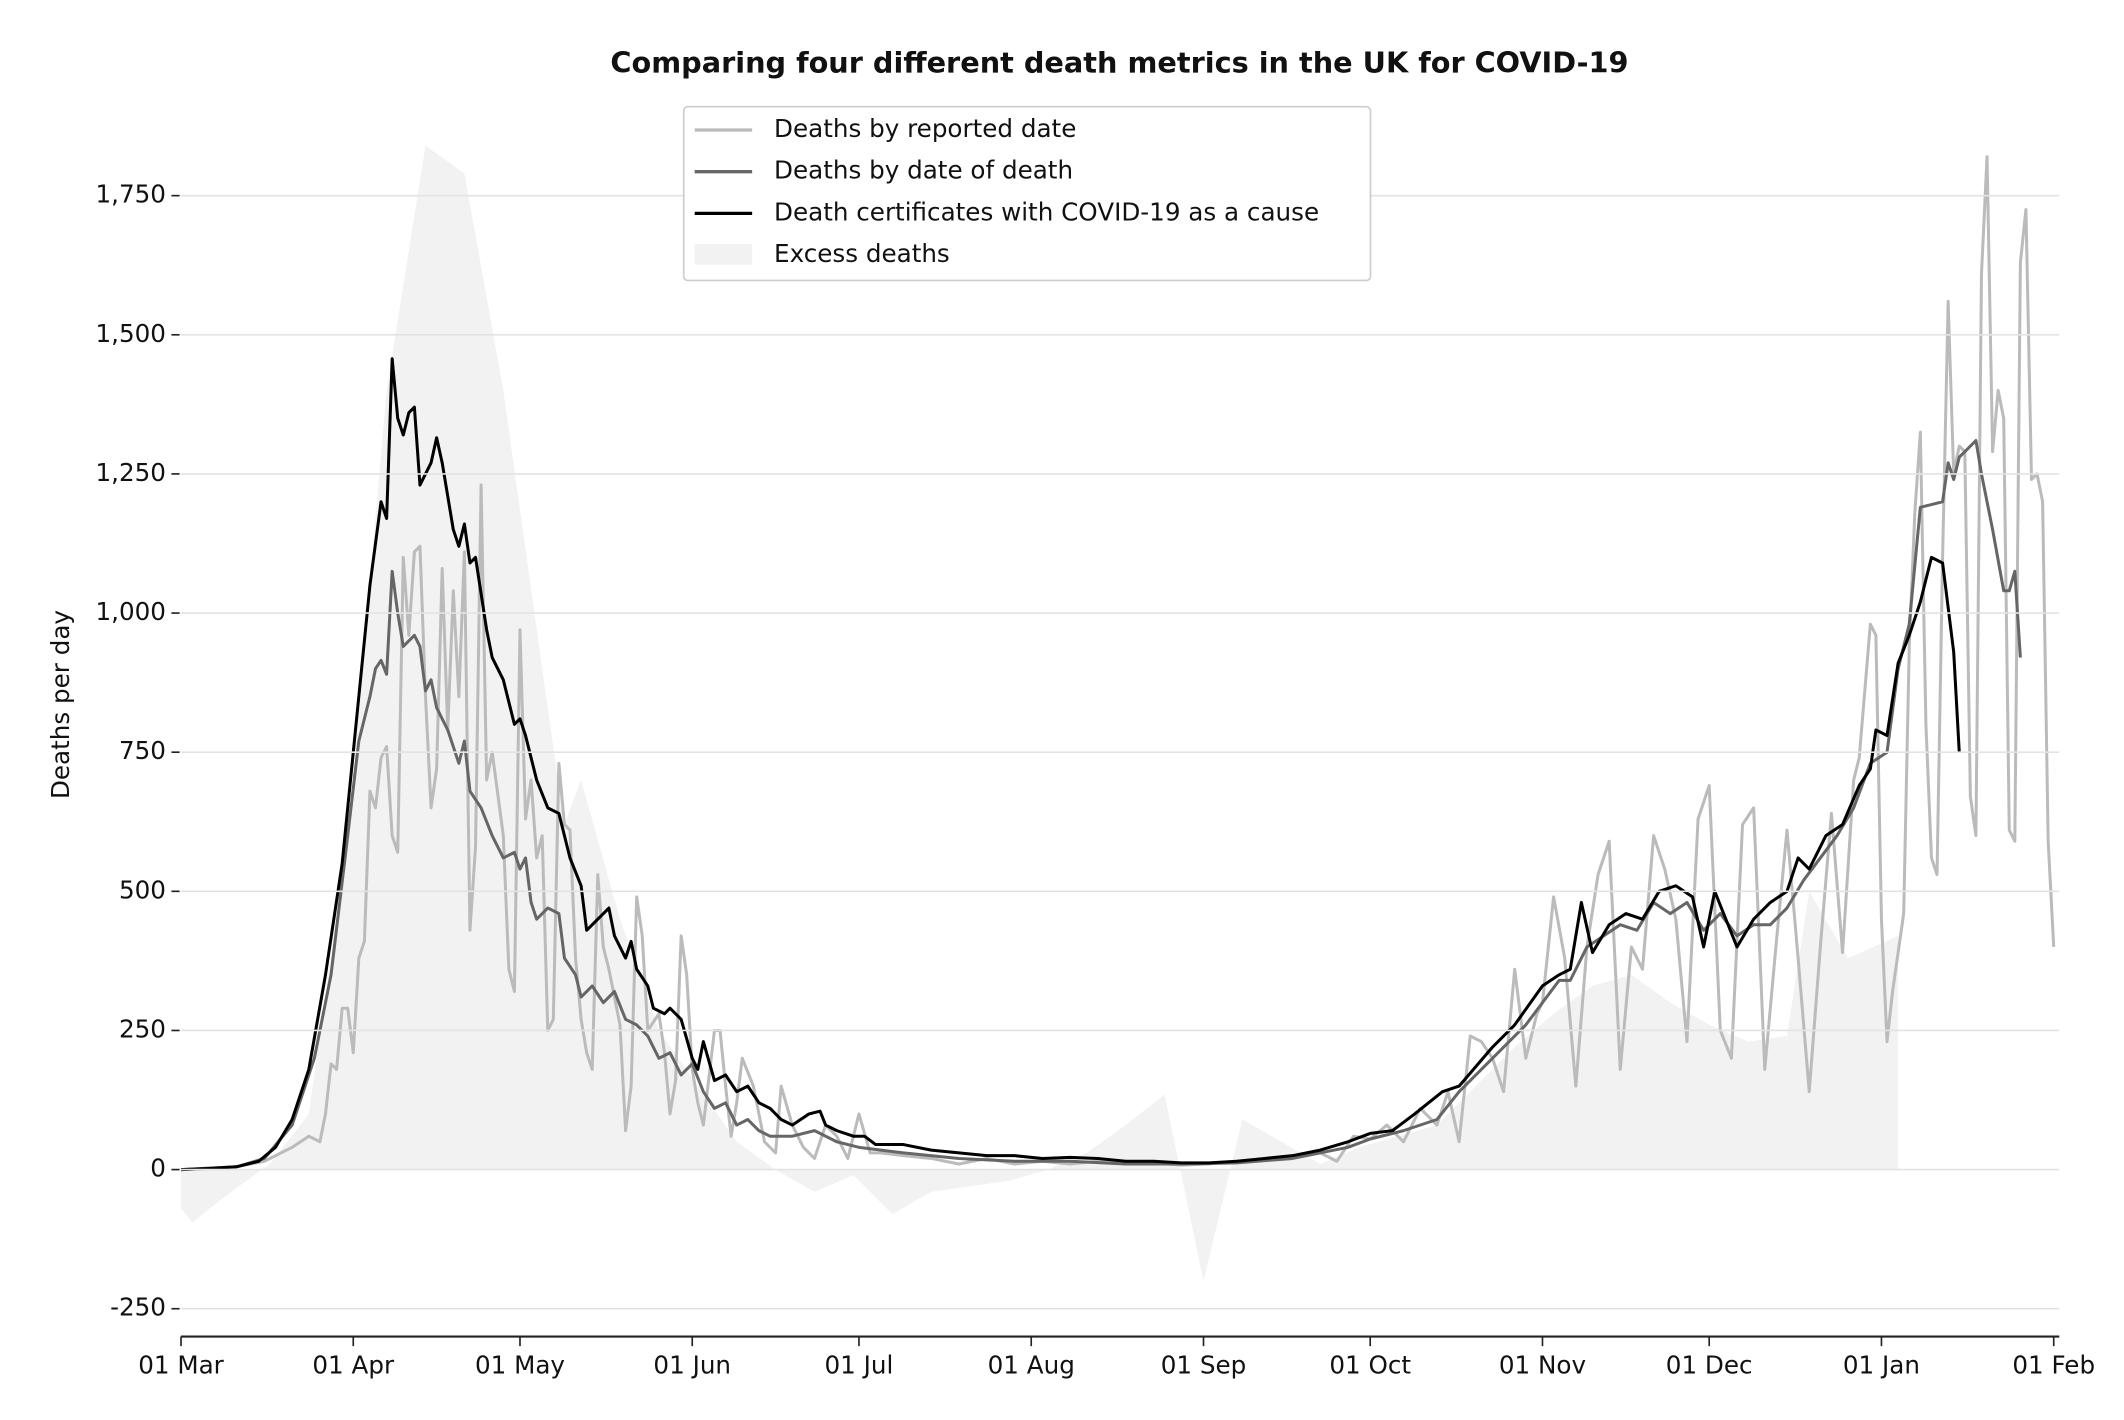 This screenshot has height=1420, width=2124. What do you see at coordinates (60, 704) in the screenshot?
I see `y-axis-label: Deaths per day` at bounding box center [60, 704].